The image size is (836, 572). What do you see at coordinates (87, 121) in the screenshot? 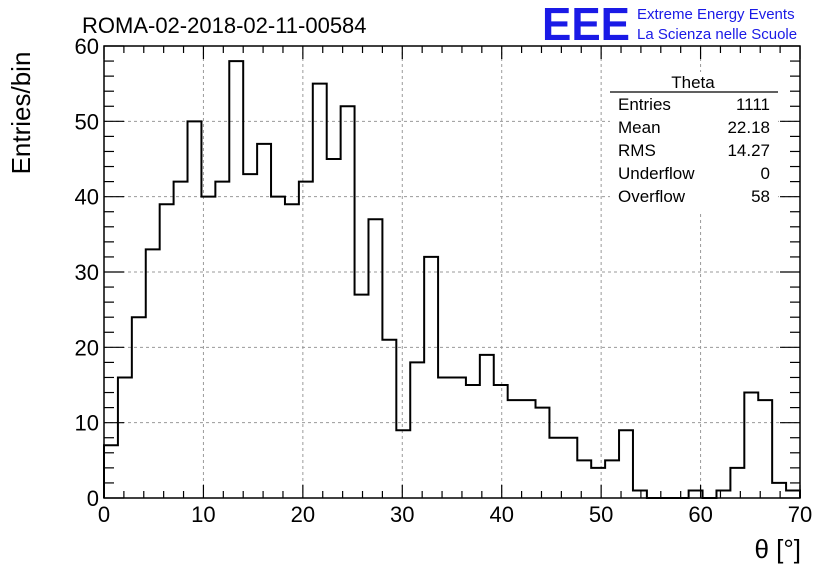
I see `y-tick-label: 50` at bounding box center [87, 121].